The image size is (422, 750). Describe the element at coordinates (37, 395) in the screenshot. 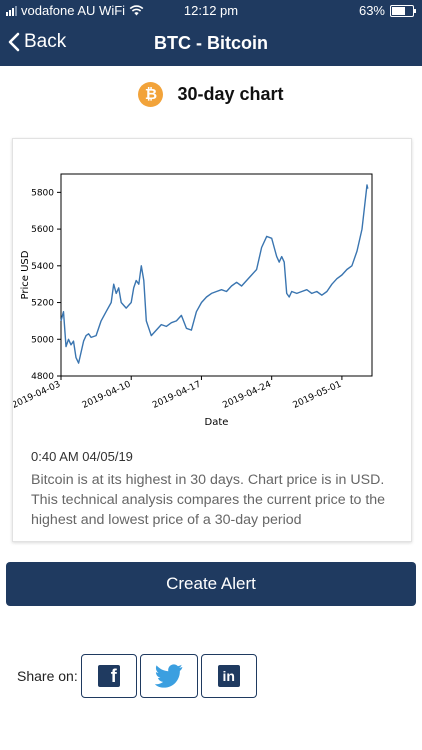

I see `x-tick-label: 2019-04-03` at that location.